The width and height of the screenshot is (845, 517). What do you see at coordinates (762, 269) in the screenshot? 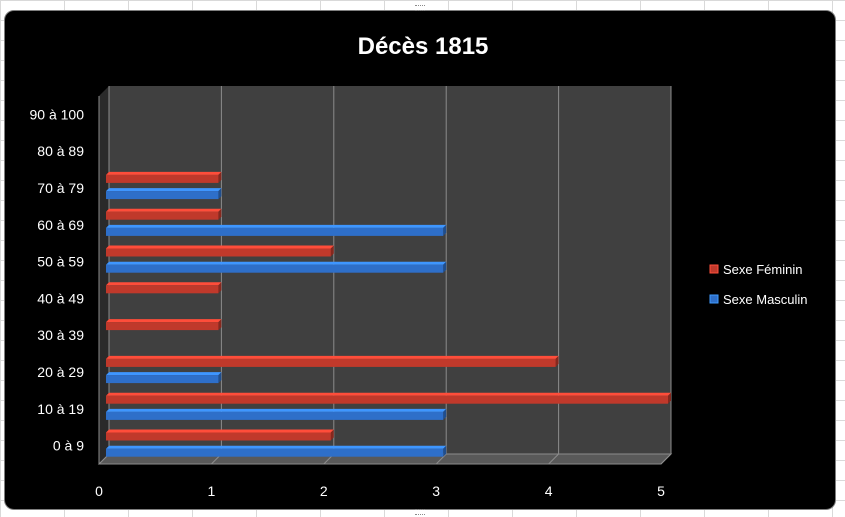
I see `legend-label: Sexe Féminin` at bounding box center [762, 269].